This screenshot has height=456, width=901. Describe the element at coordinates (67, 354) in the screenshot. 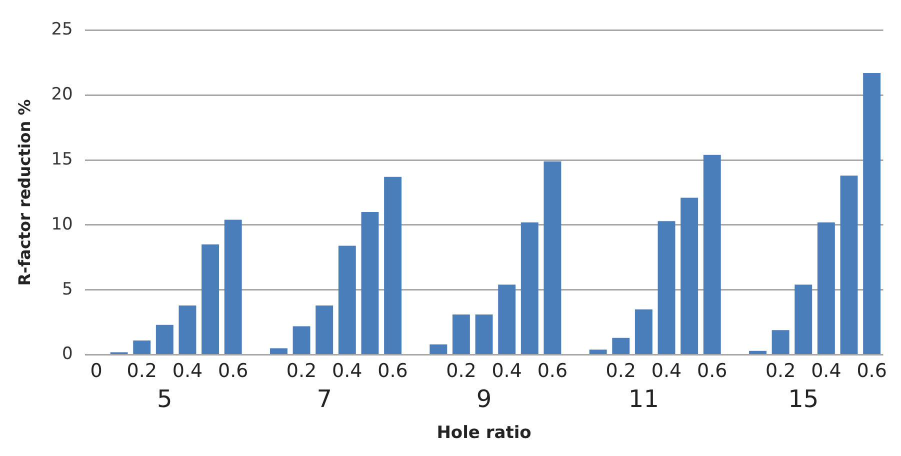

I see `y-tick-label: 0` at that location.